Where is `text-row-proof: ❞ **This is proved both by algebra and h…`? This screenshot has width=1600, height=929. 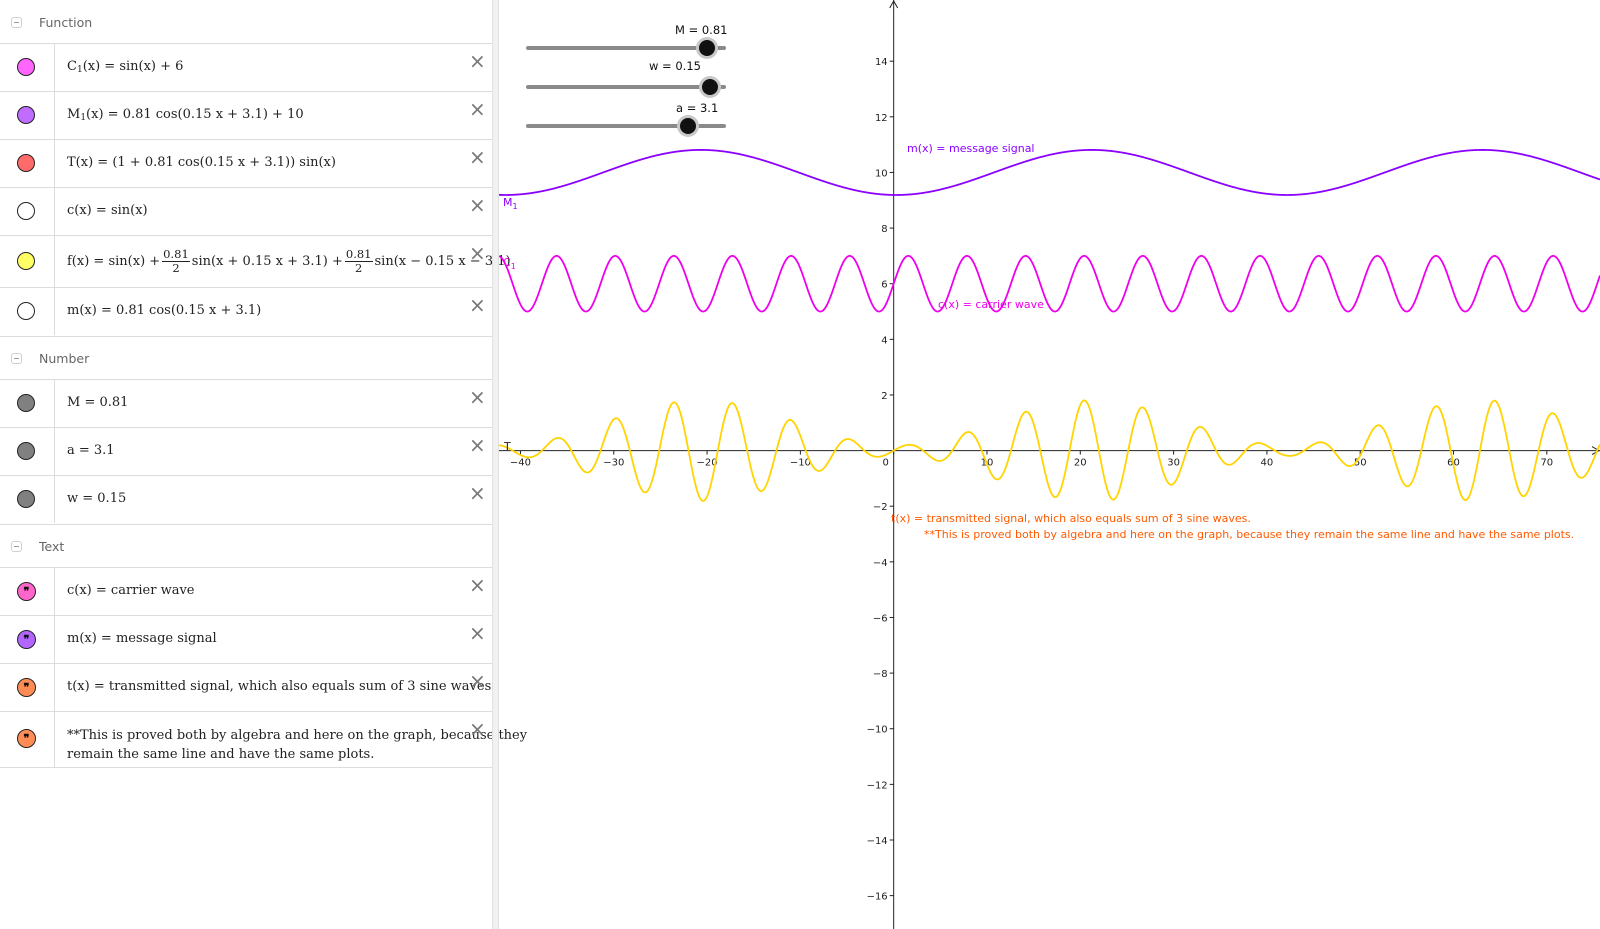 text-row-proof: ❞ **This is proved both by algebra and h… is located at coordinates (263, 739).